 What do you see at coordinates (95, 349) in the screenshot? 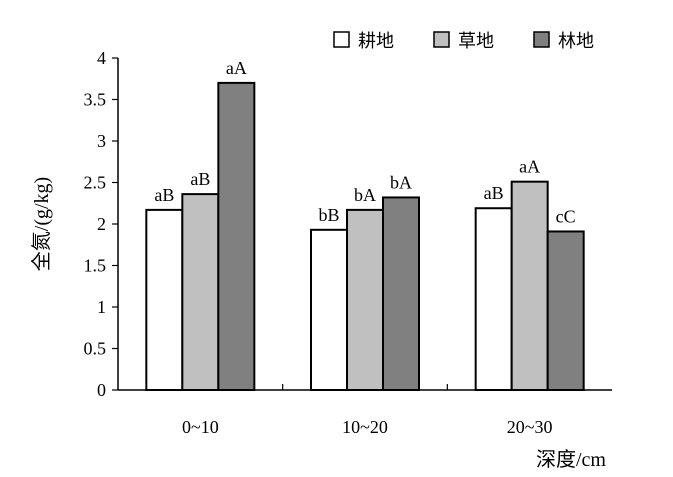
I see `y-tick-label: 0.5` at bounding box center [95, 349].